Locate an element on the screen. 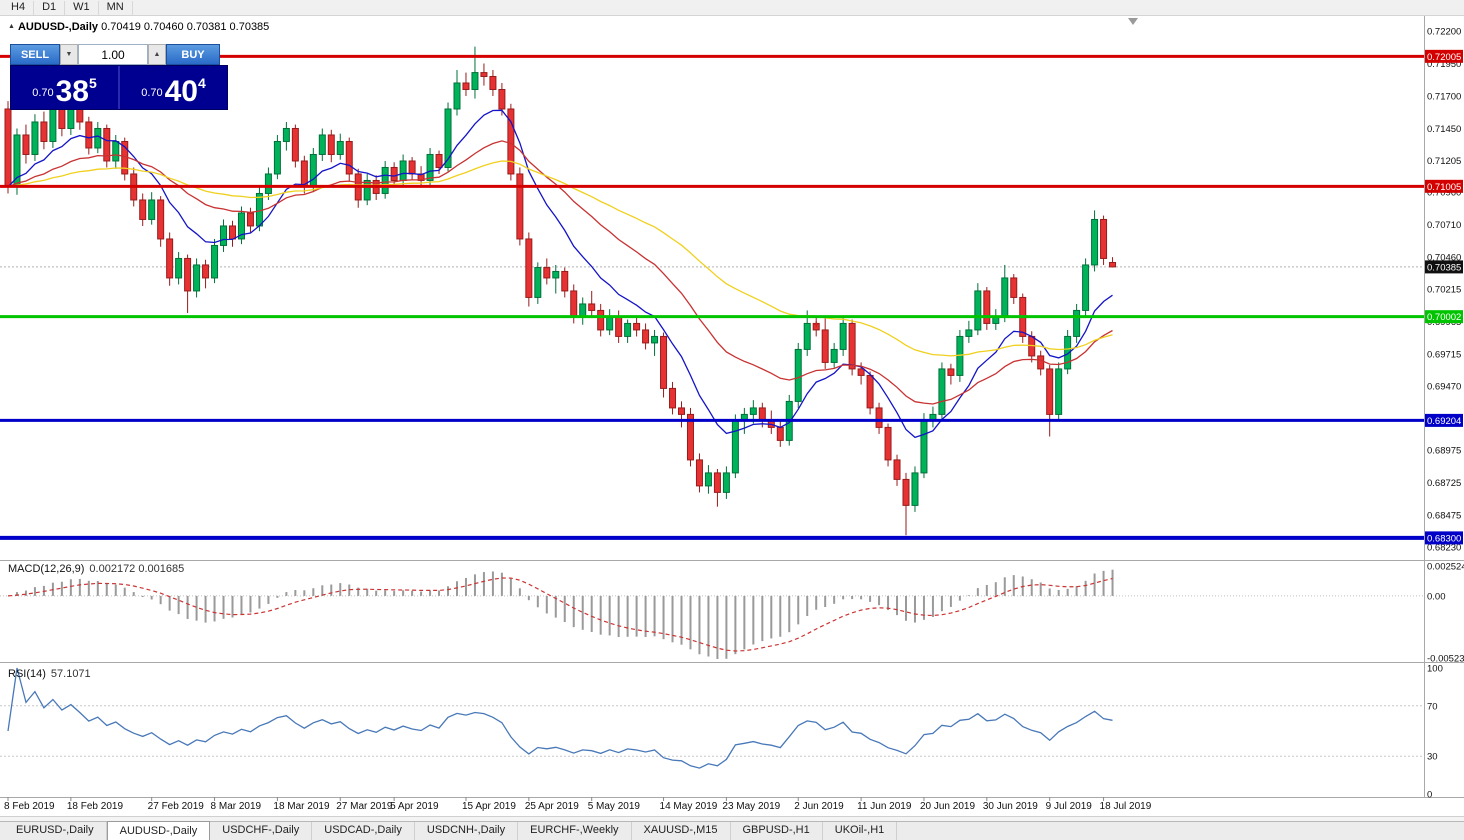 This screenshot has width=1464, height=840. svg-text: 18 Jul 2019 is located at coordinates (1126, 806).